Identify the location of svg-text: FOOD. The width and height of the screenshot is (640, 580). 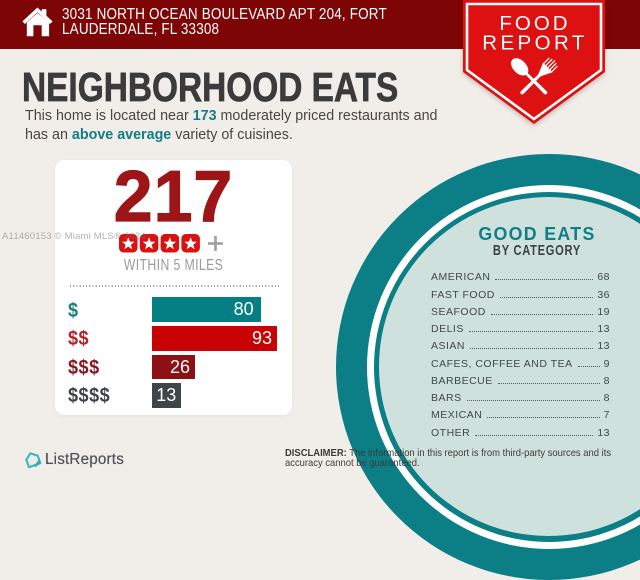
(534, 23).